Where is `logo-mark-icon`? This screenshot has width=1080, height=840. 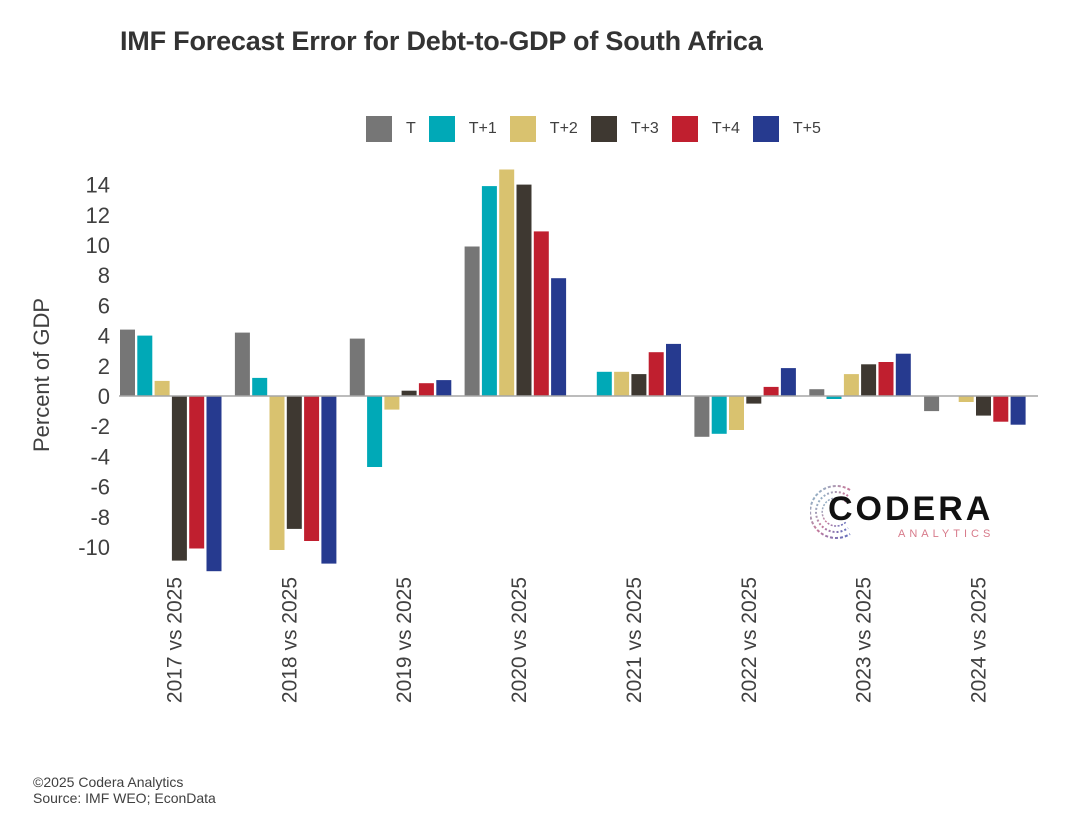
logo-mark-icon is located at coordinates (830, 512).